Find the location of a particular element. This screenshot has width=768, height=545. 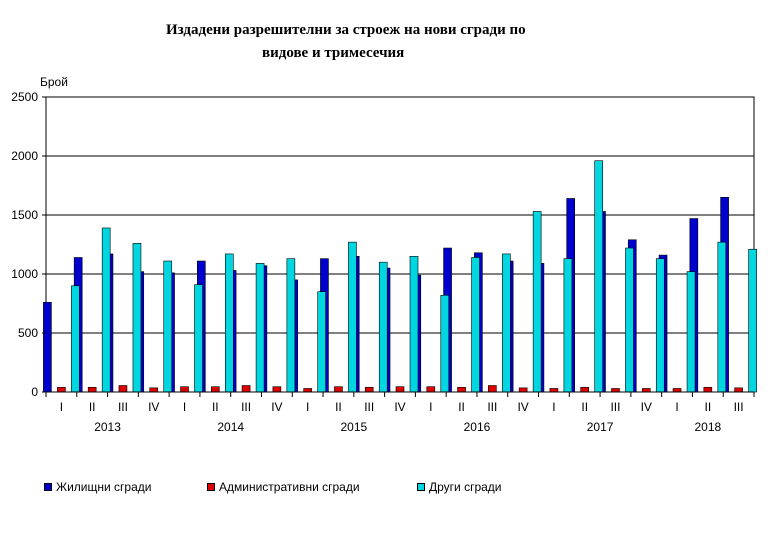

y-tick-label: 2000 is located at coordinates (24, 156).